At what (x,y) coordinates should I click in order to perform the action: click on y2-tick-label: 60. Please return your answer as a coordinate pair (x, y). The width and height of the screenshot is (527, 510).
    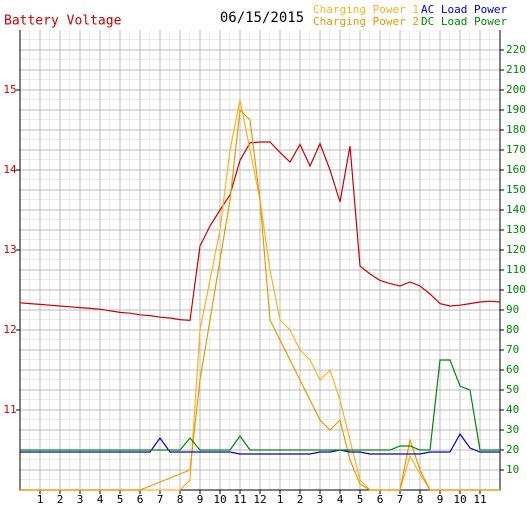
    Looking at the image, I should click on (512, 369).